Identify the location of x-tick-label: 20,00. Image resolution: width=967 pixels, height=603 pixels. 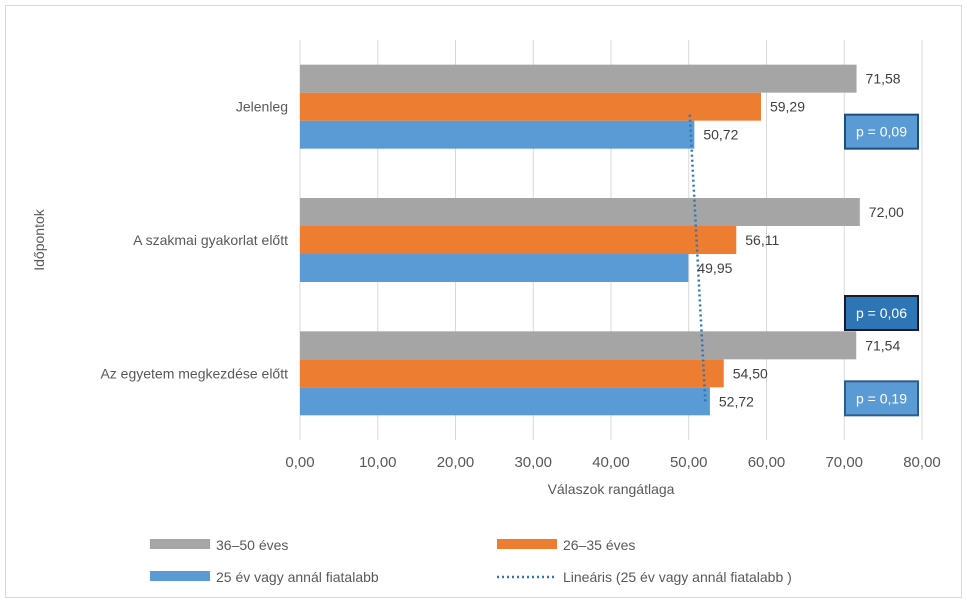
(456, 462).